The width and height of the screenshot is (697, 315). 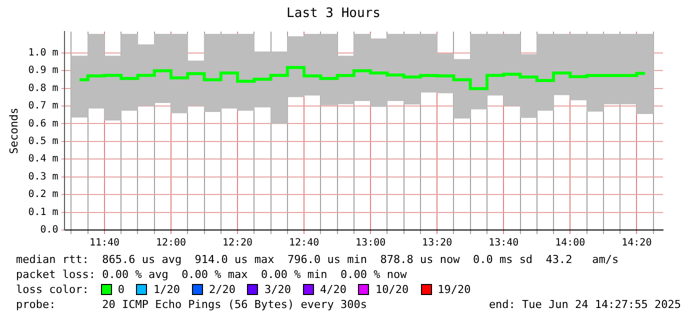 I want to click on y-tick-label: 0.3 m, so click(x=43, y=176).